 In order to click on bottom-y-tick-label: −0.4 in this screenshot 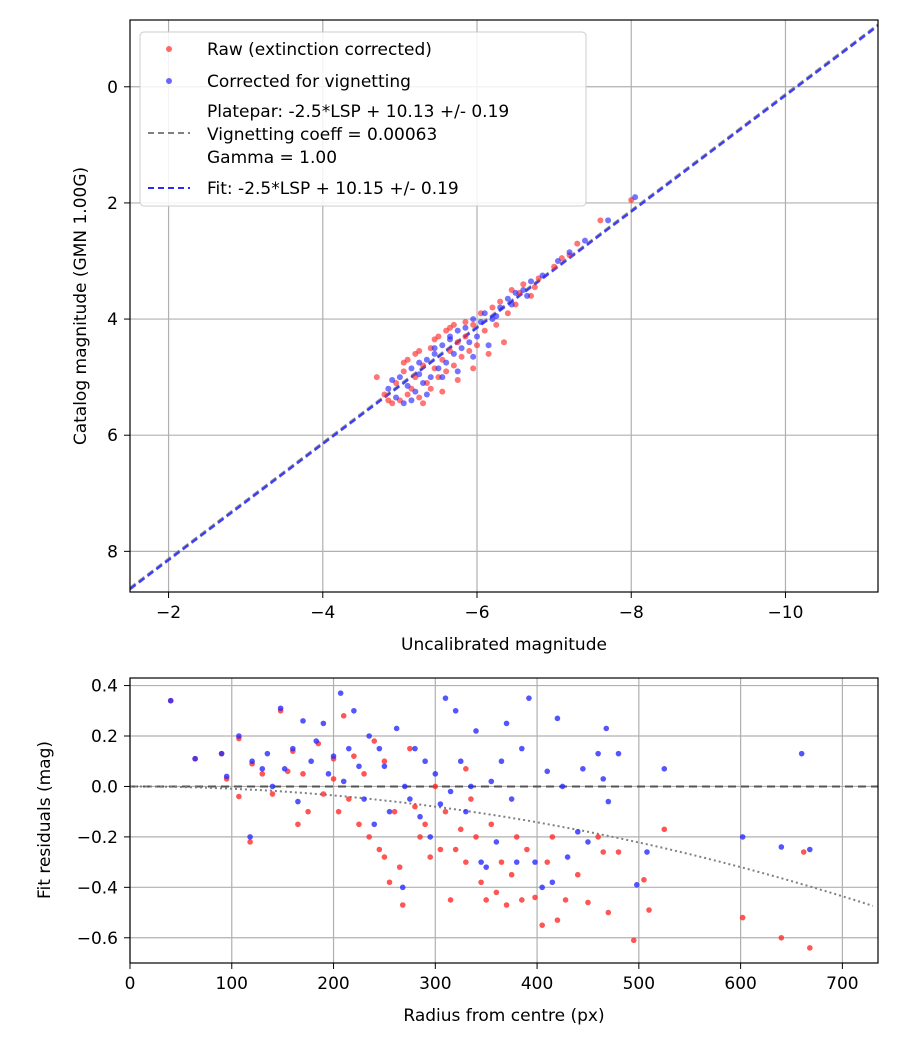, I will do `click(97, 888)`.